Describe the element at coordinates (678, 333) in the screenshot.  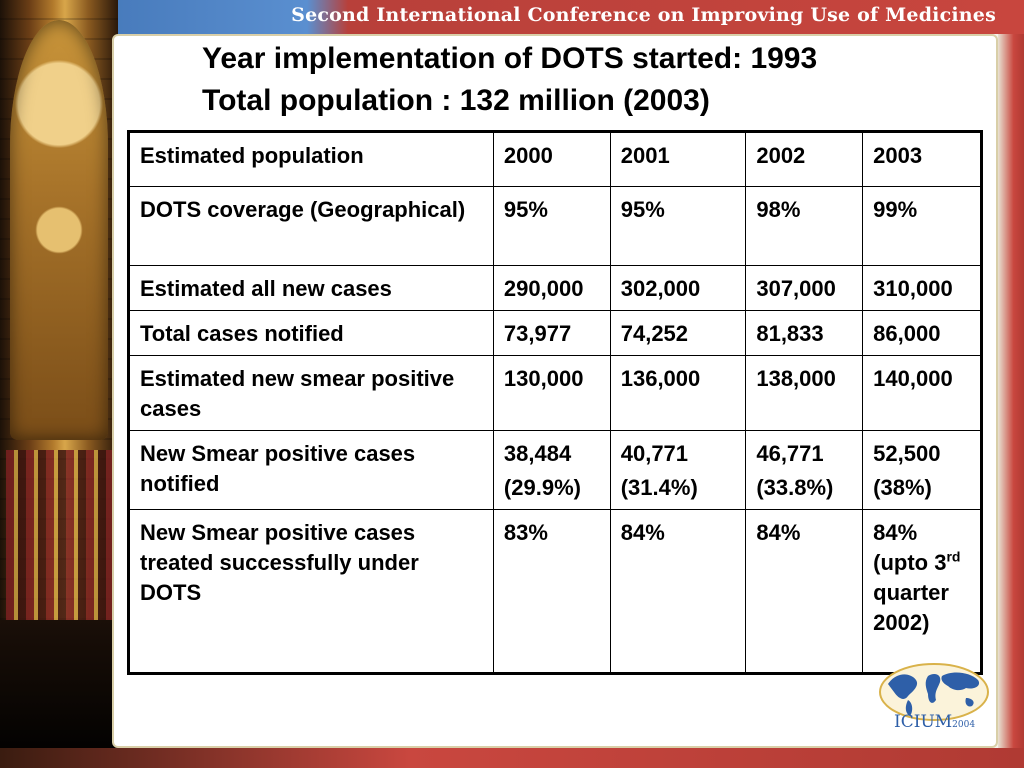
I see `table-cell: 74,252` at that location.